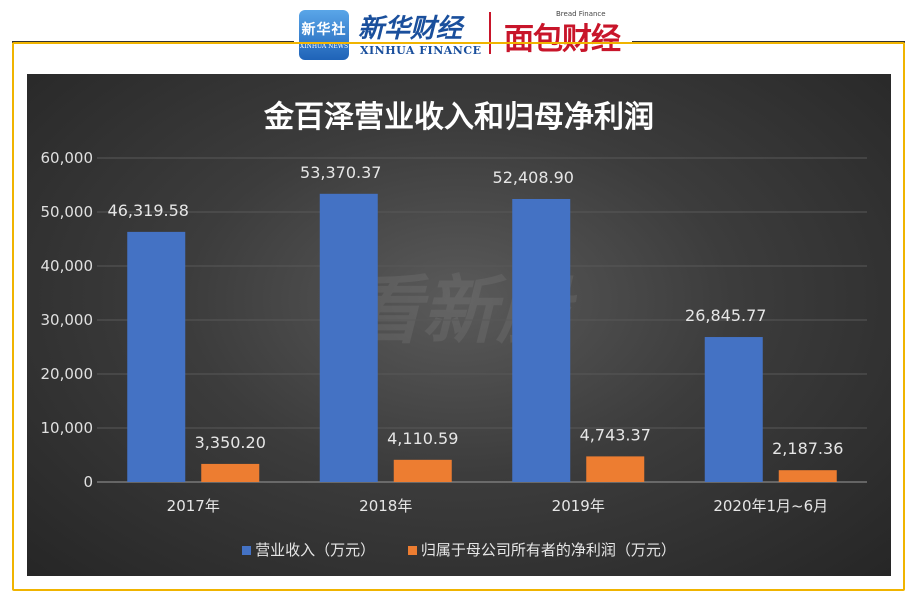  What do you see at coordinates (578, 506) in the screenshot?
I see `x-tick-label: 2019年` at bounding box center [578, 506].